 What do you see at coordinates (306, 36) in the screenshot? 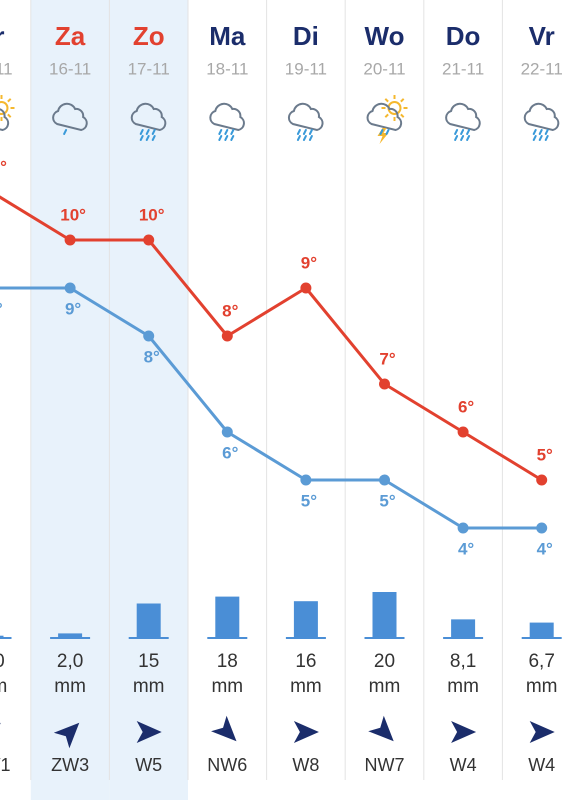
I see `day-name: Di` at bounding box center [306, 36].